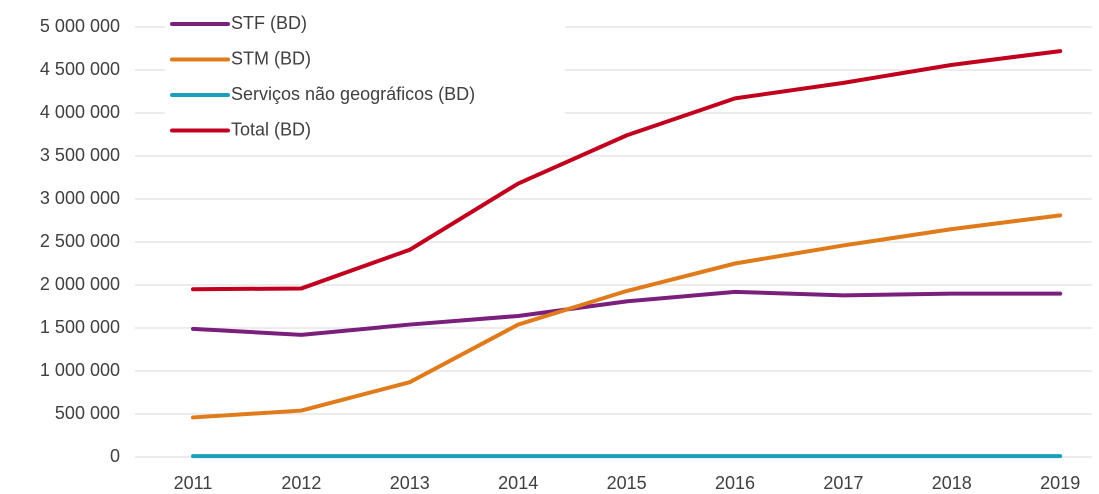 The height and width of the screenshot is (494, 1099). Describe the element at coordinates (735, 483) in the screenshot. I see `x-tick-label: 2016` at that location.